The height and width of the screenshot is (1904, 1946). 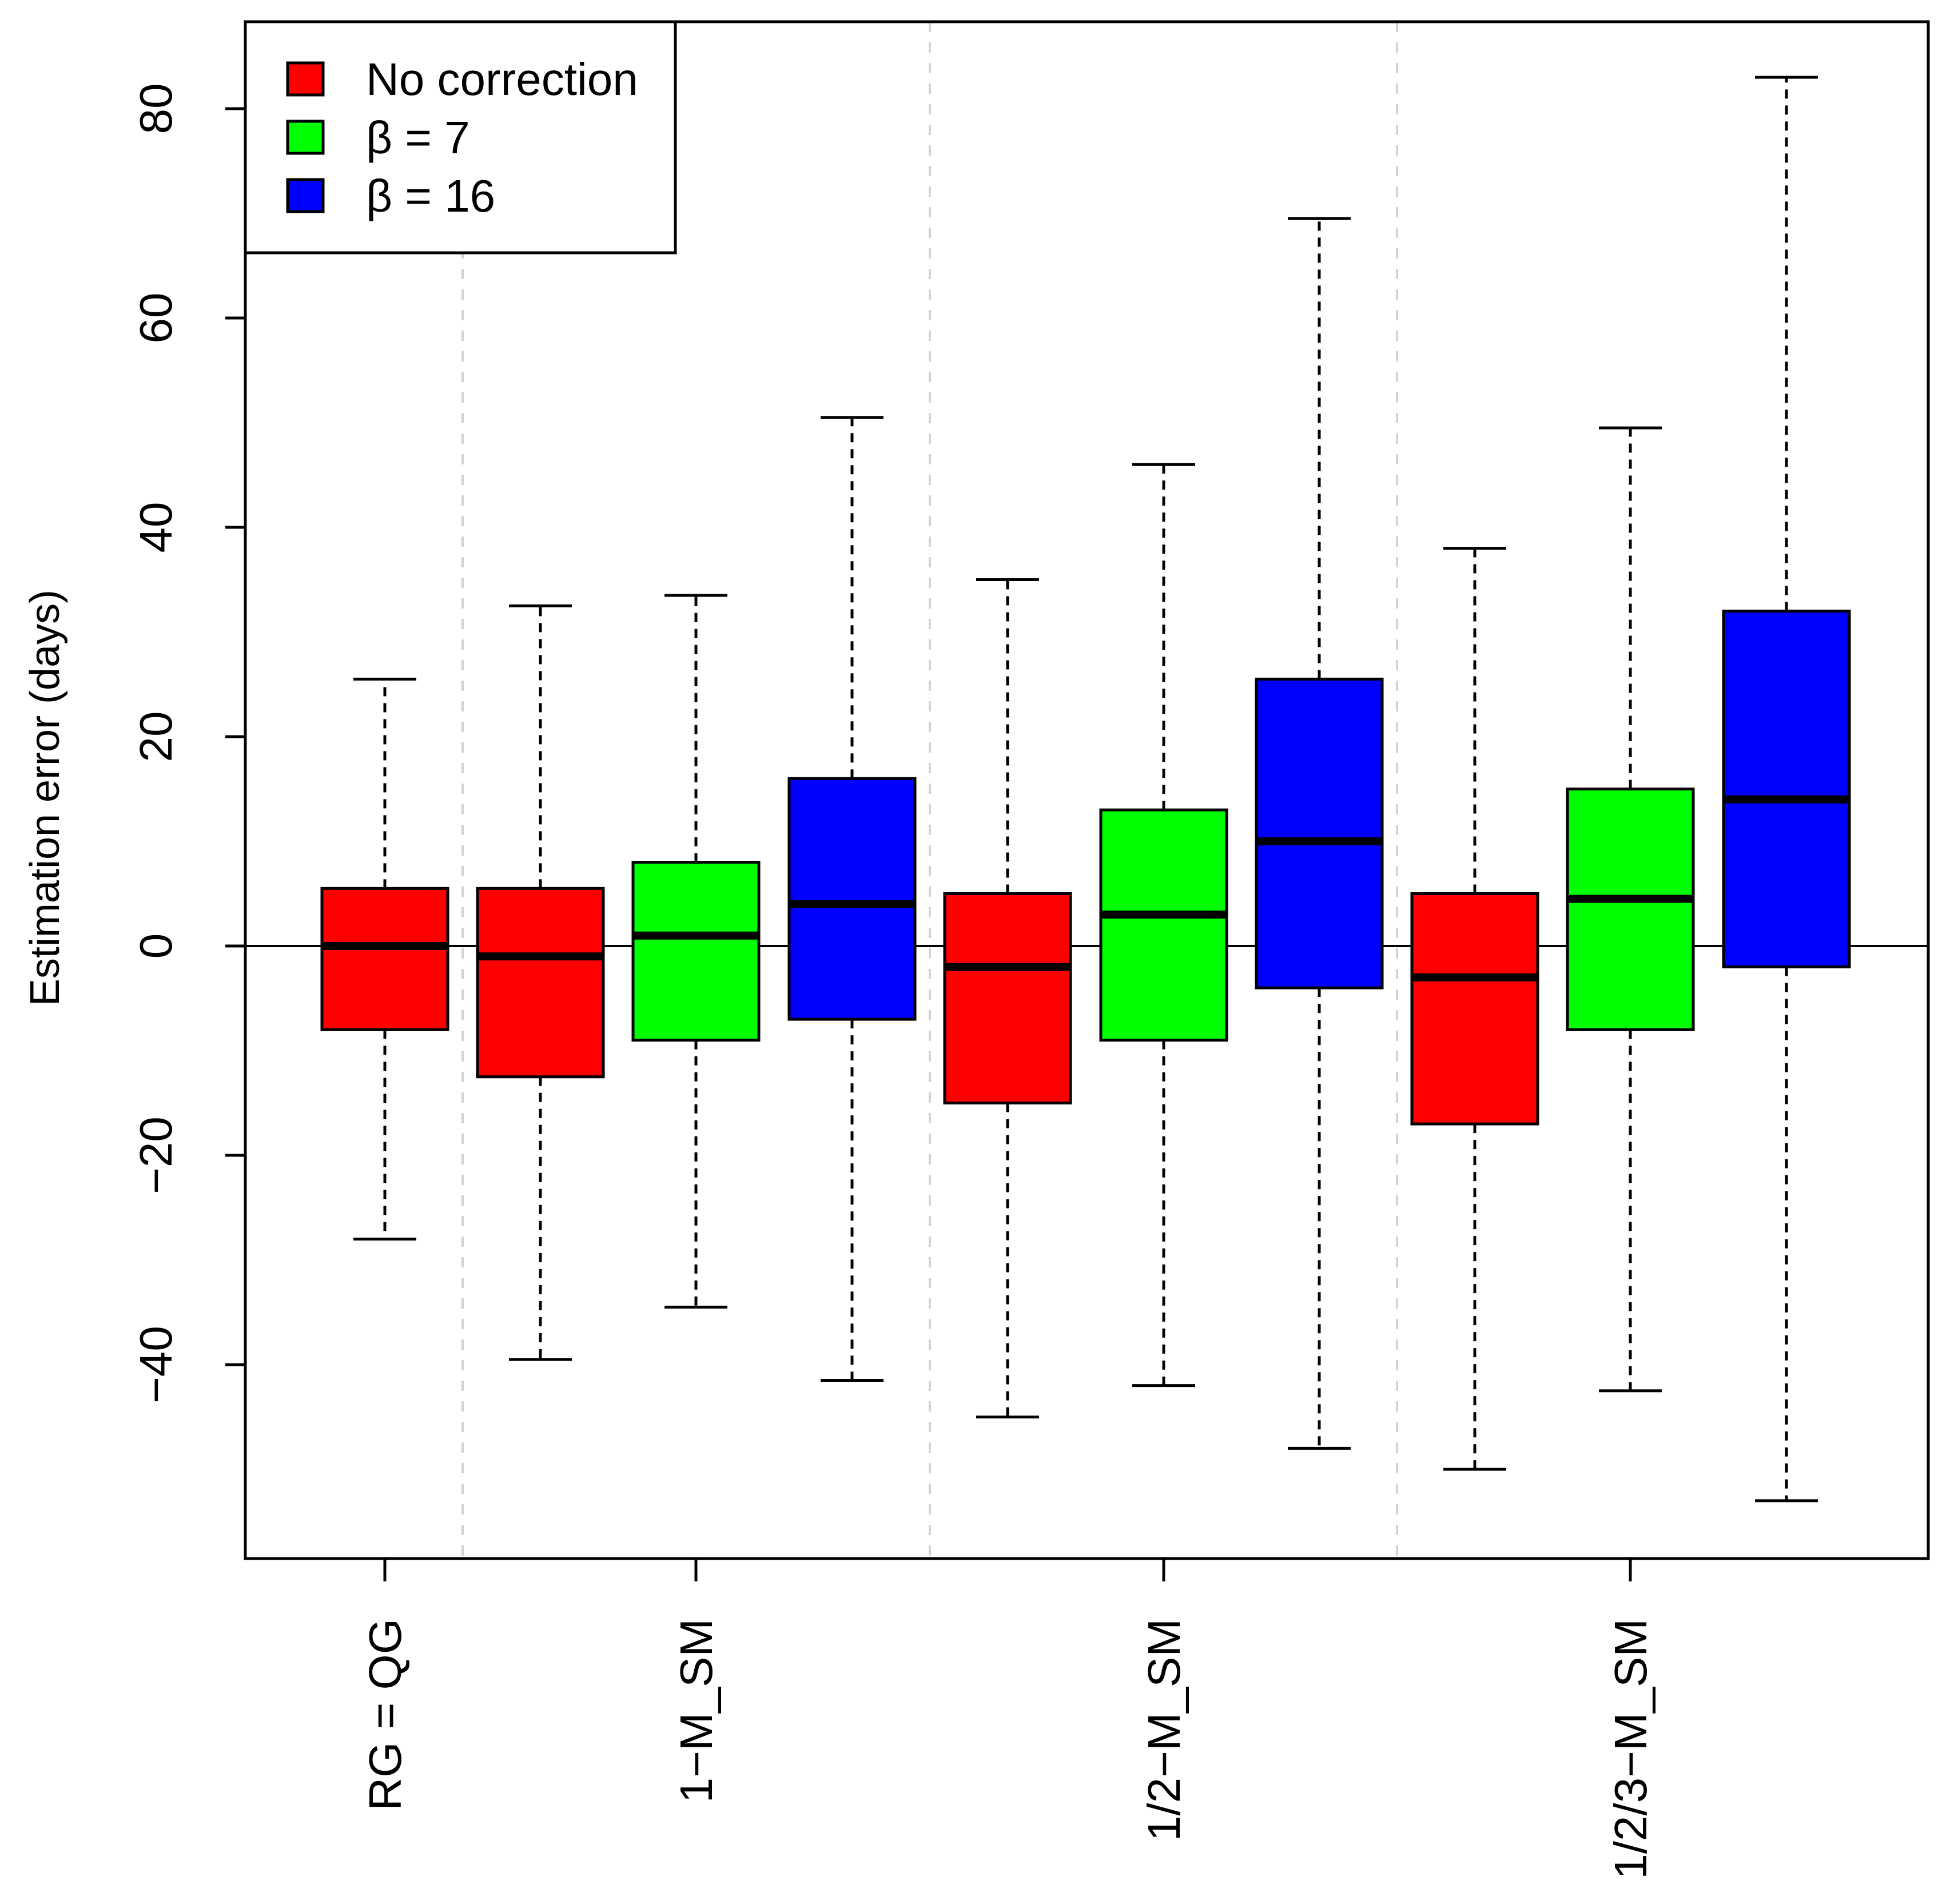 I want to click on legend-label-beta-16: β = 16, so click(x=430, y=195).